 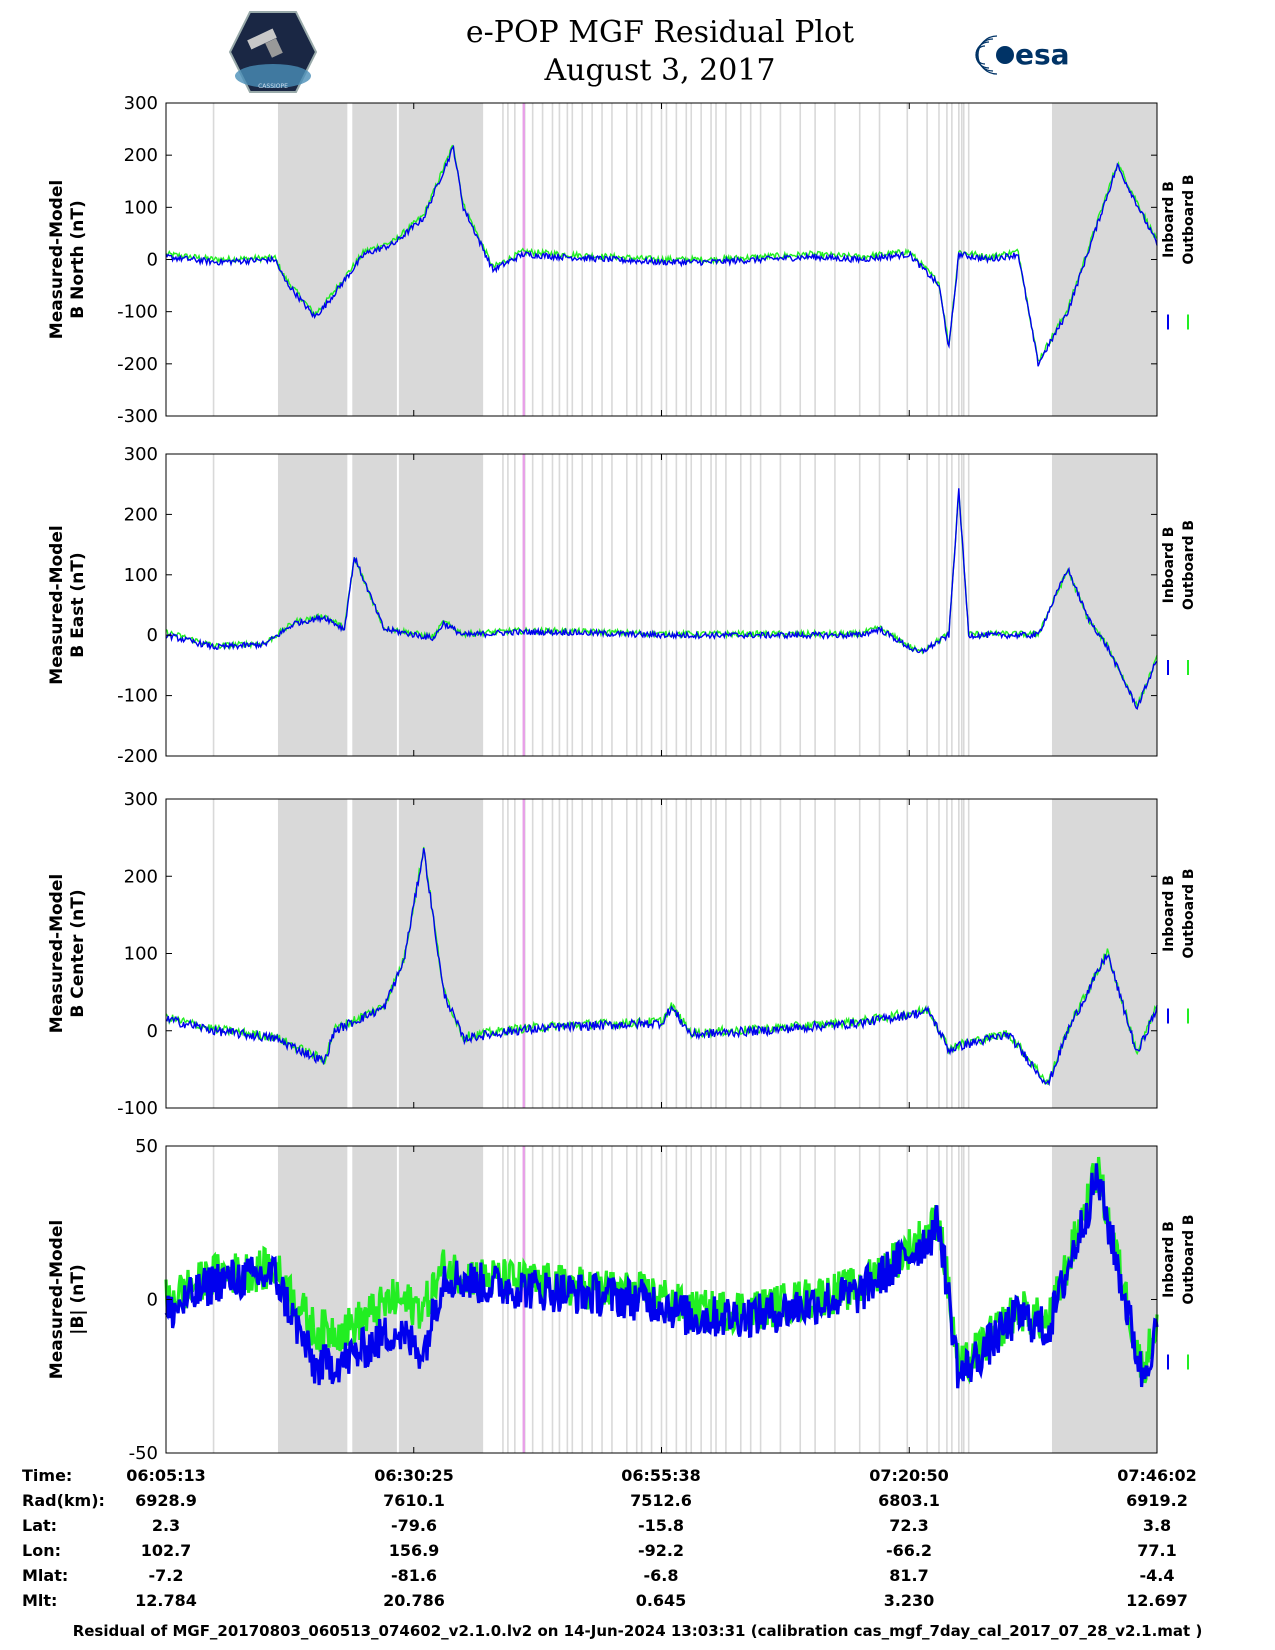 I want to click on y-tick-label: 50, so click(x=146, y=1146).